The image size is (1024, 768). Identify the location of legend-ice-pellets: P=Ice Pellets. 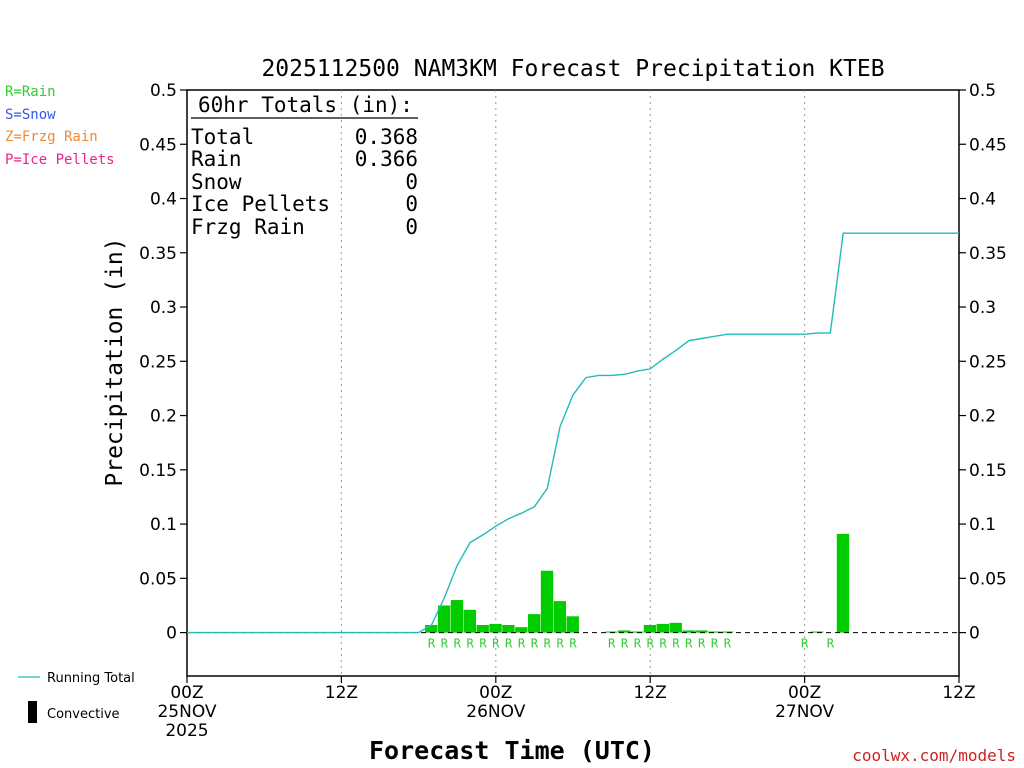
(60, 160).